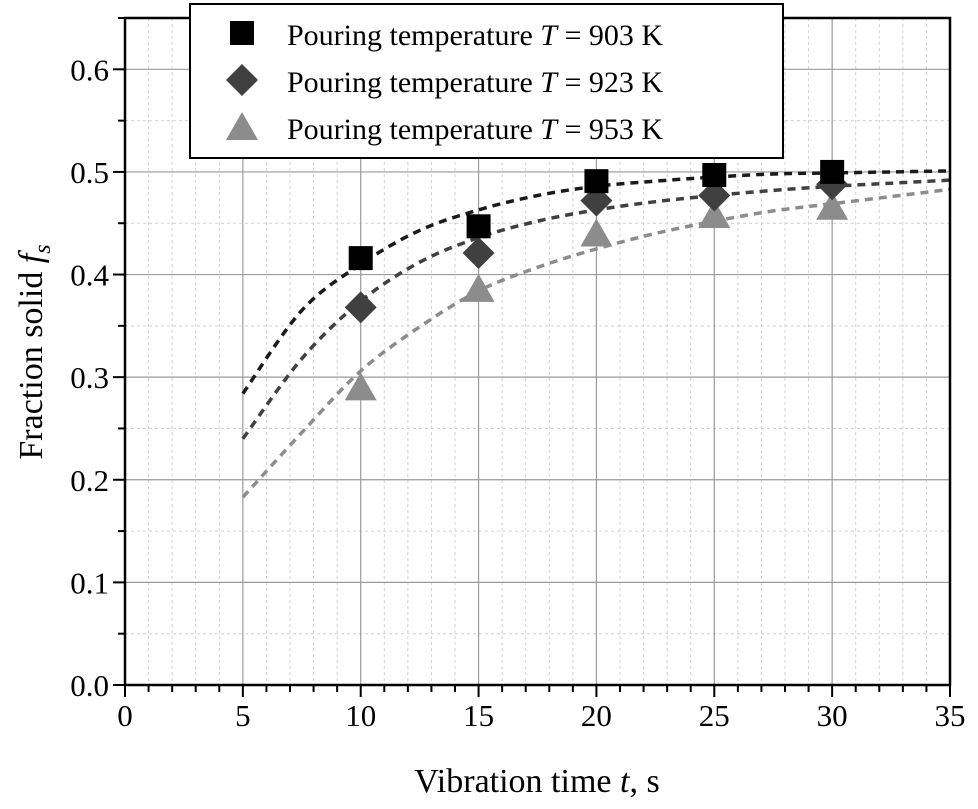  What do you see at coordinates (89, 480) in the screenshot?
I see `y-tick-label-0.2: 0.2` at bounding box center [89, 480].